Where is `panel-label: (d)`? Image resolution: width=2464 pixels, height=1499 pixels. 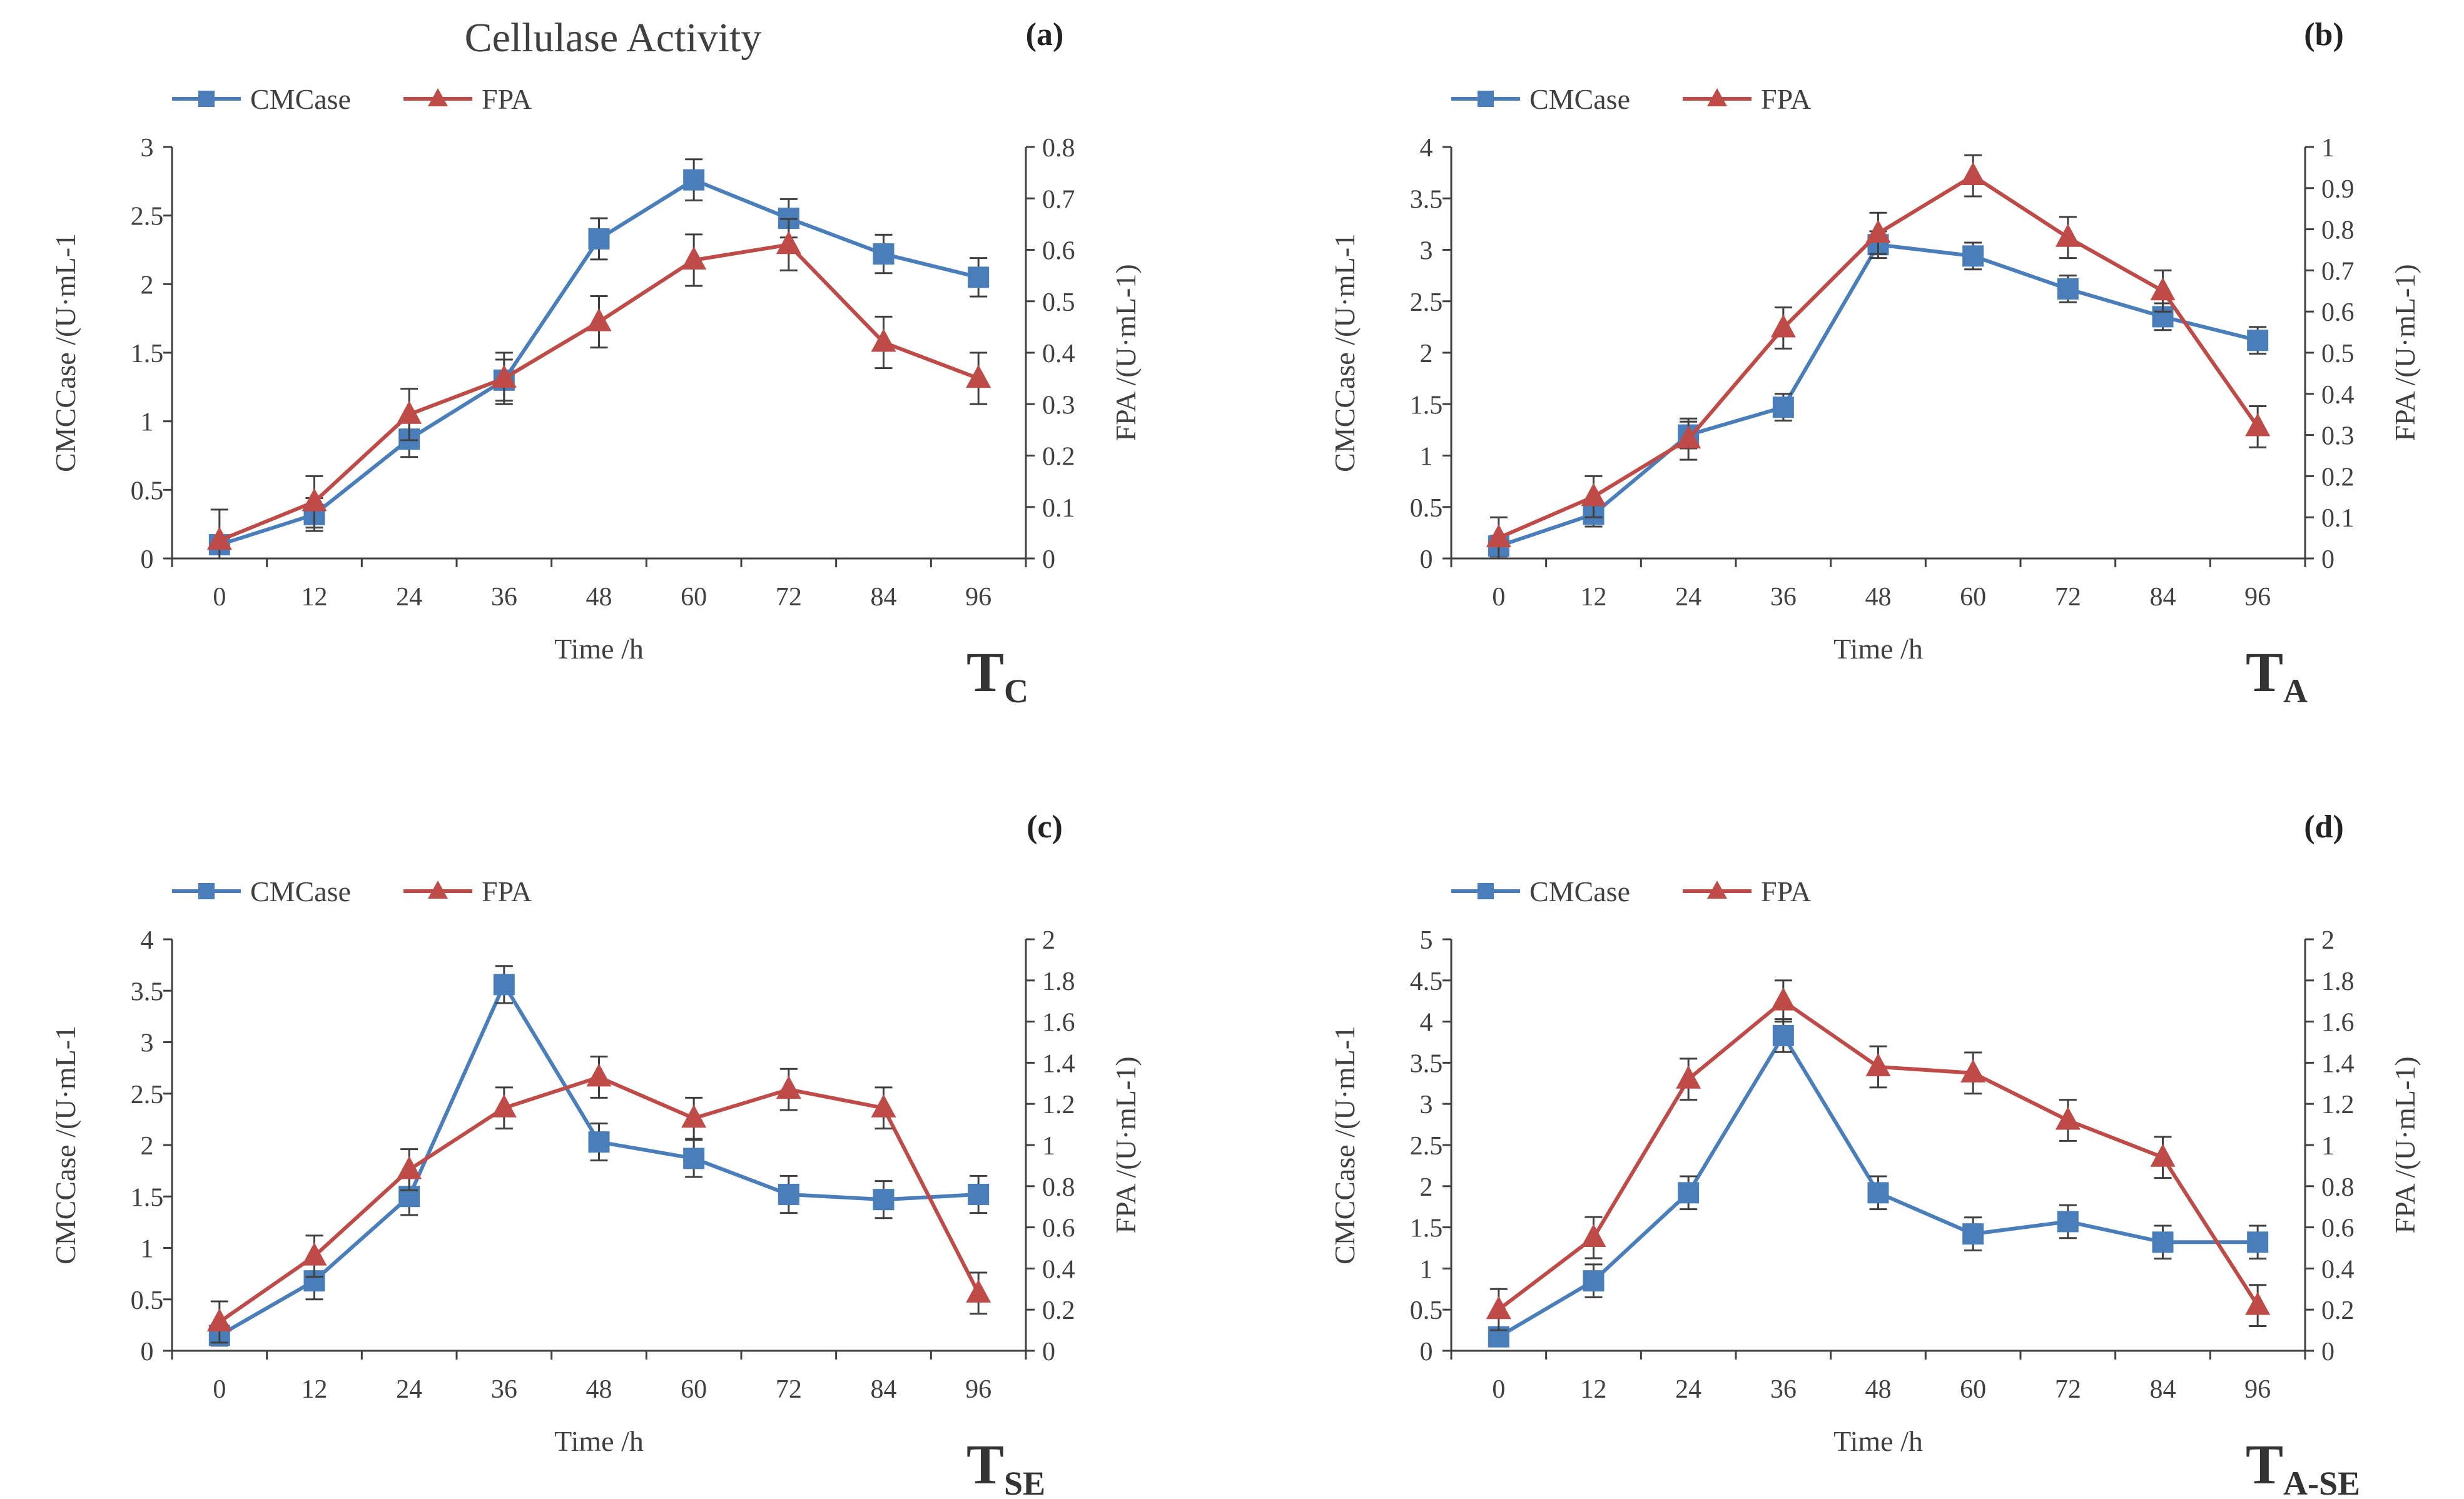
panel-label: (d) is located at coordinates (2324, 827).